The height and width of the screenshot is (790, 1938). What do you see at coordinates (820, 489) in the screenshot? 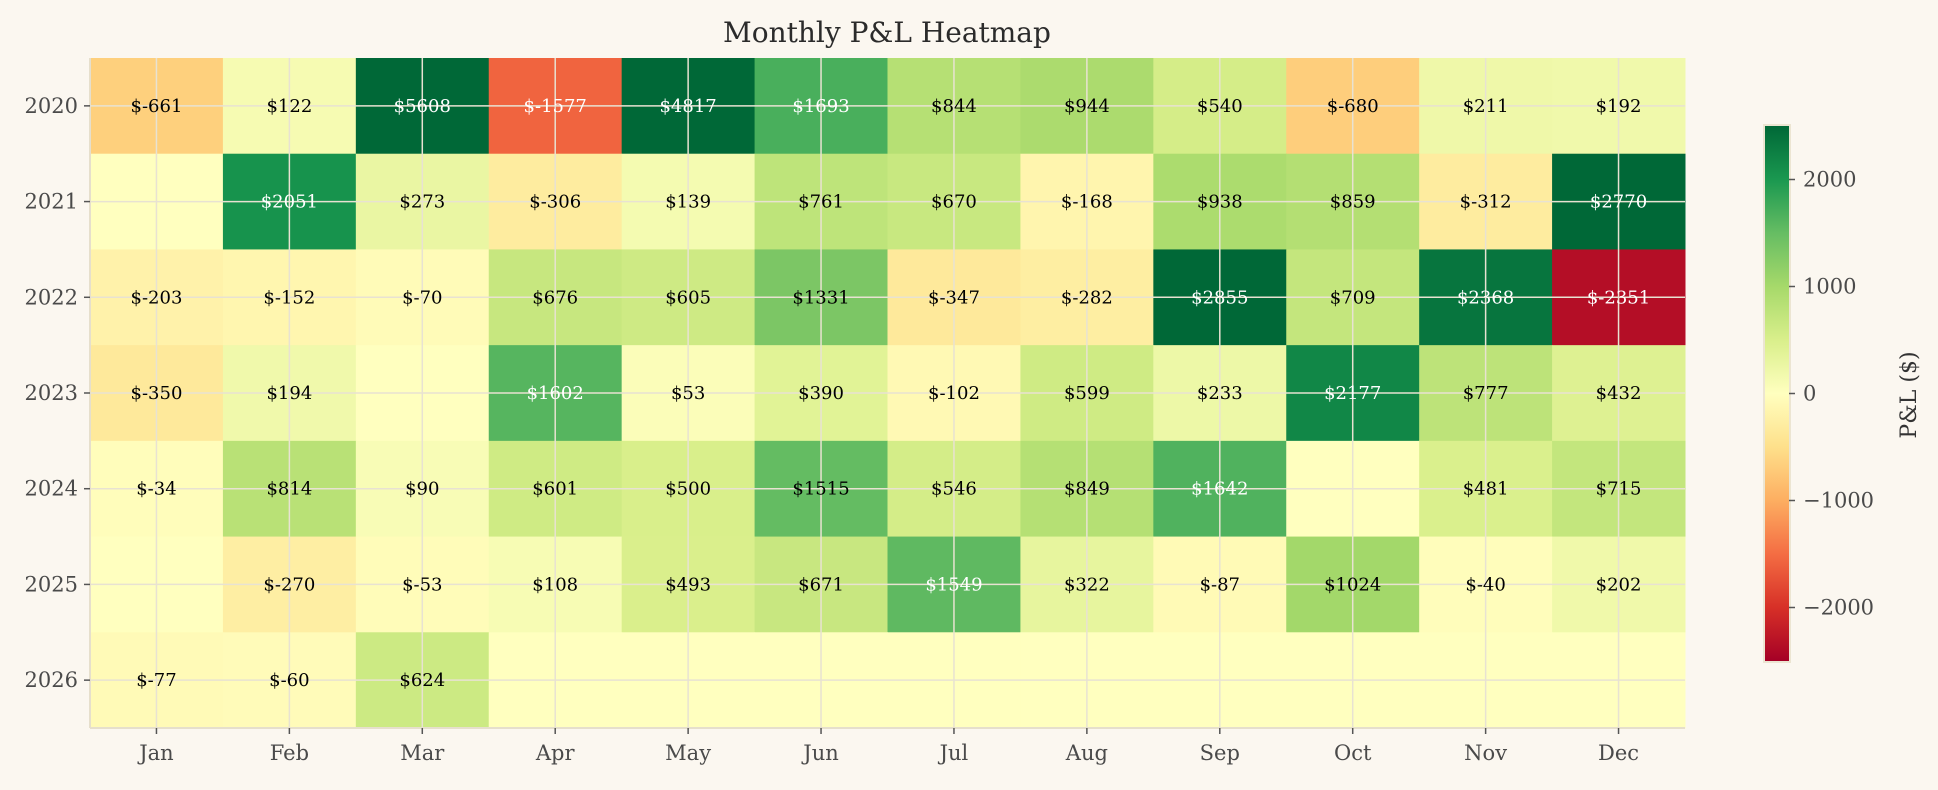
I see `cell-value-label: $1515` at bounding box center [820, 489].